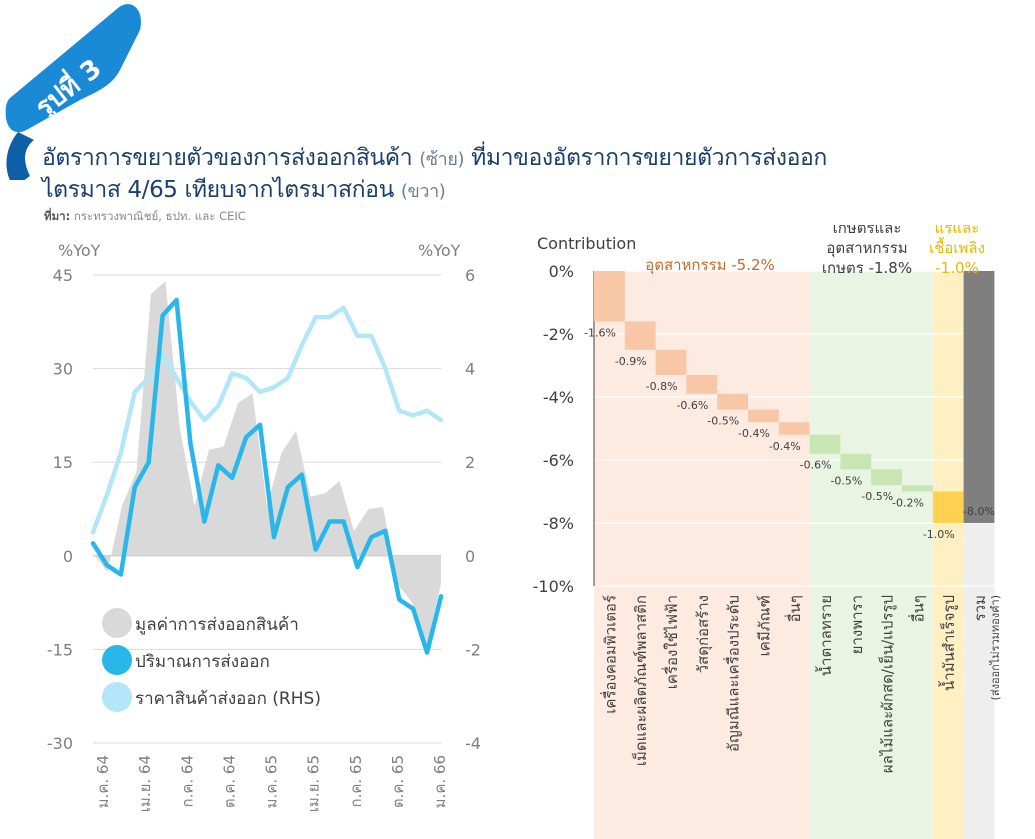 The width and height of the screenshot is (1035, 839). What do you see at coordinates (440, 781) in the screenshot?
I see `left-xtick-label: ม.ค. 66` at bounding box center [440, 781].